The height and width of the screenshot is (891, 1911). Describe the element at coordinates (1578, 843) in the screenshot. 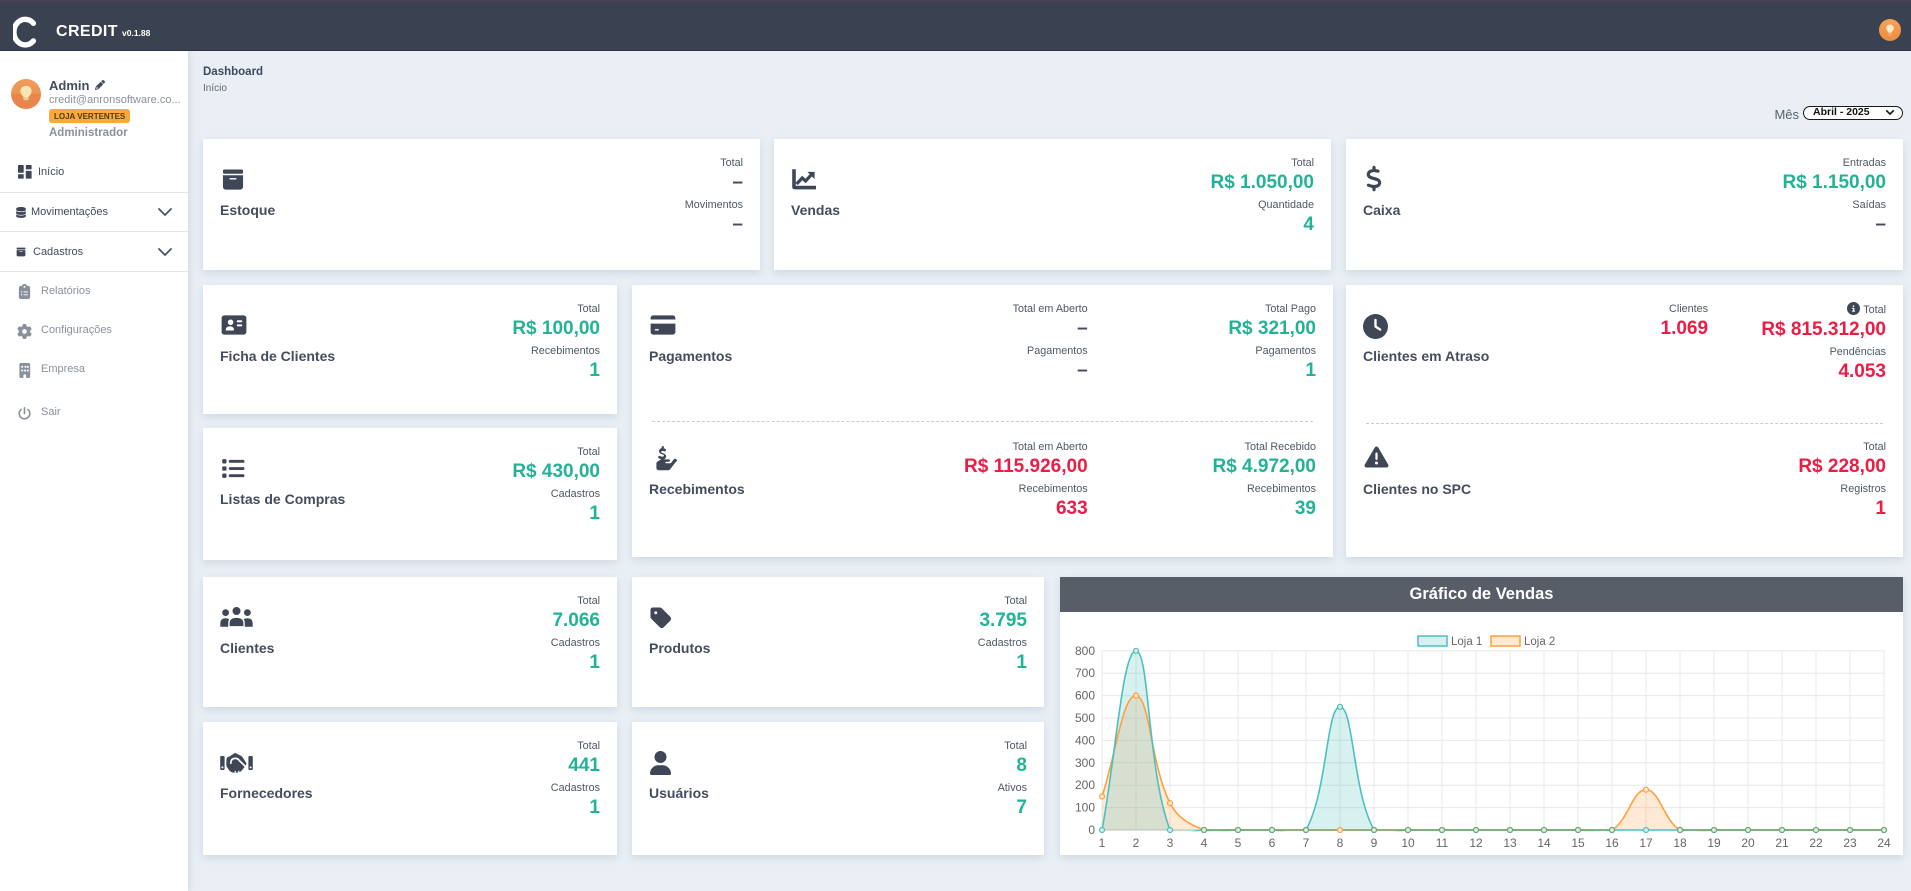

I see `svg-text: 15` at that location.